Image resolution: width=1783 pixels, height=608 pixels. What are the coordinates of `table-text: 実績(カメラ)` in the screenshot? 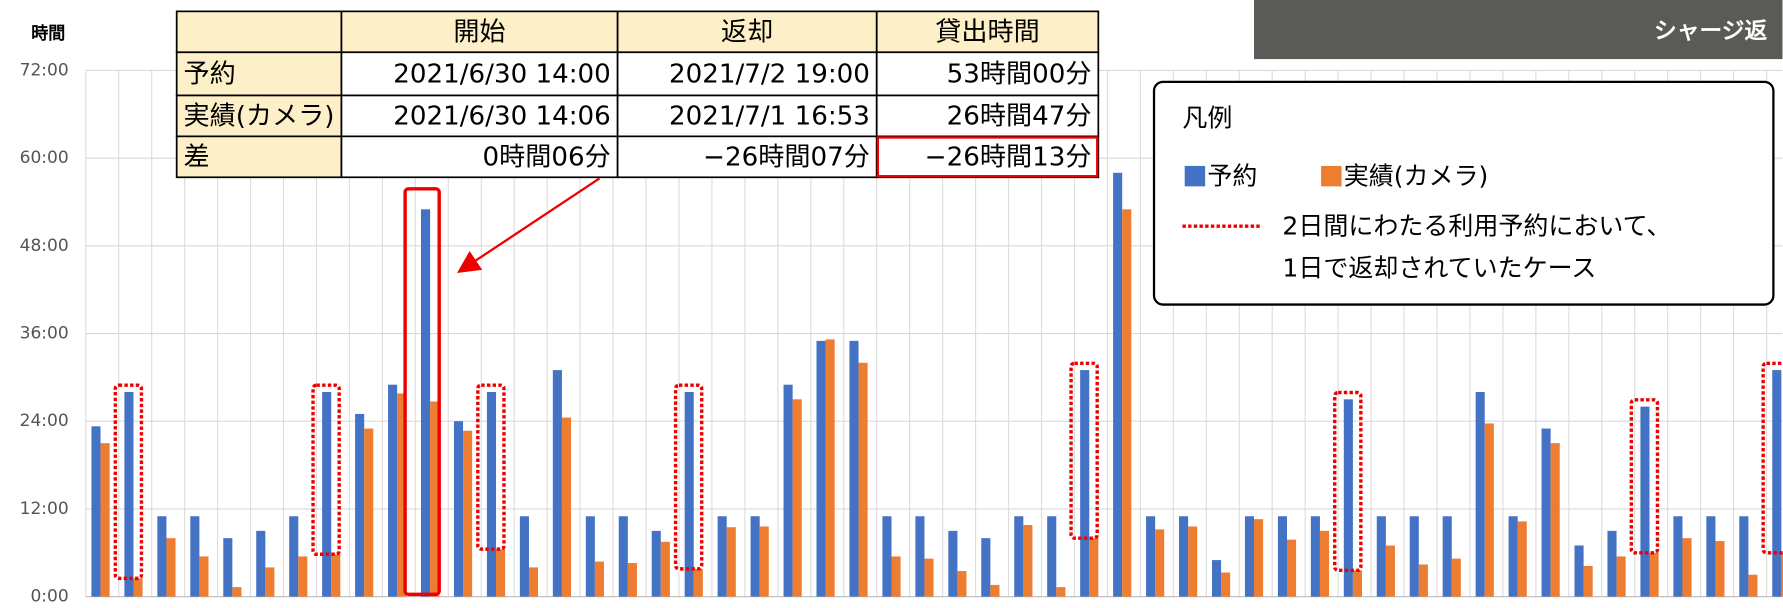 It's located at (258, 117).